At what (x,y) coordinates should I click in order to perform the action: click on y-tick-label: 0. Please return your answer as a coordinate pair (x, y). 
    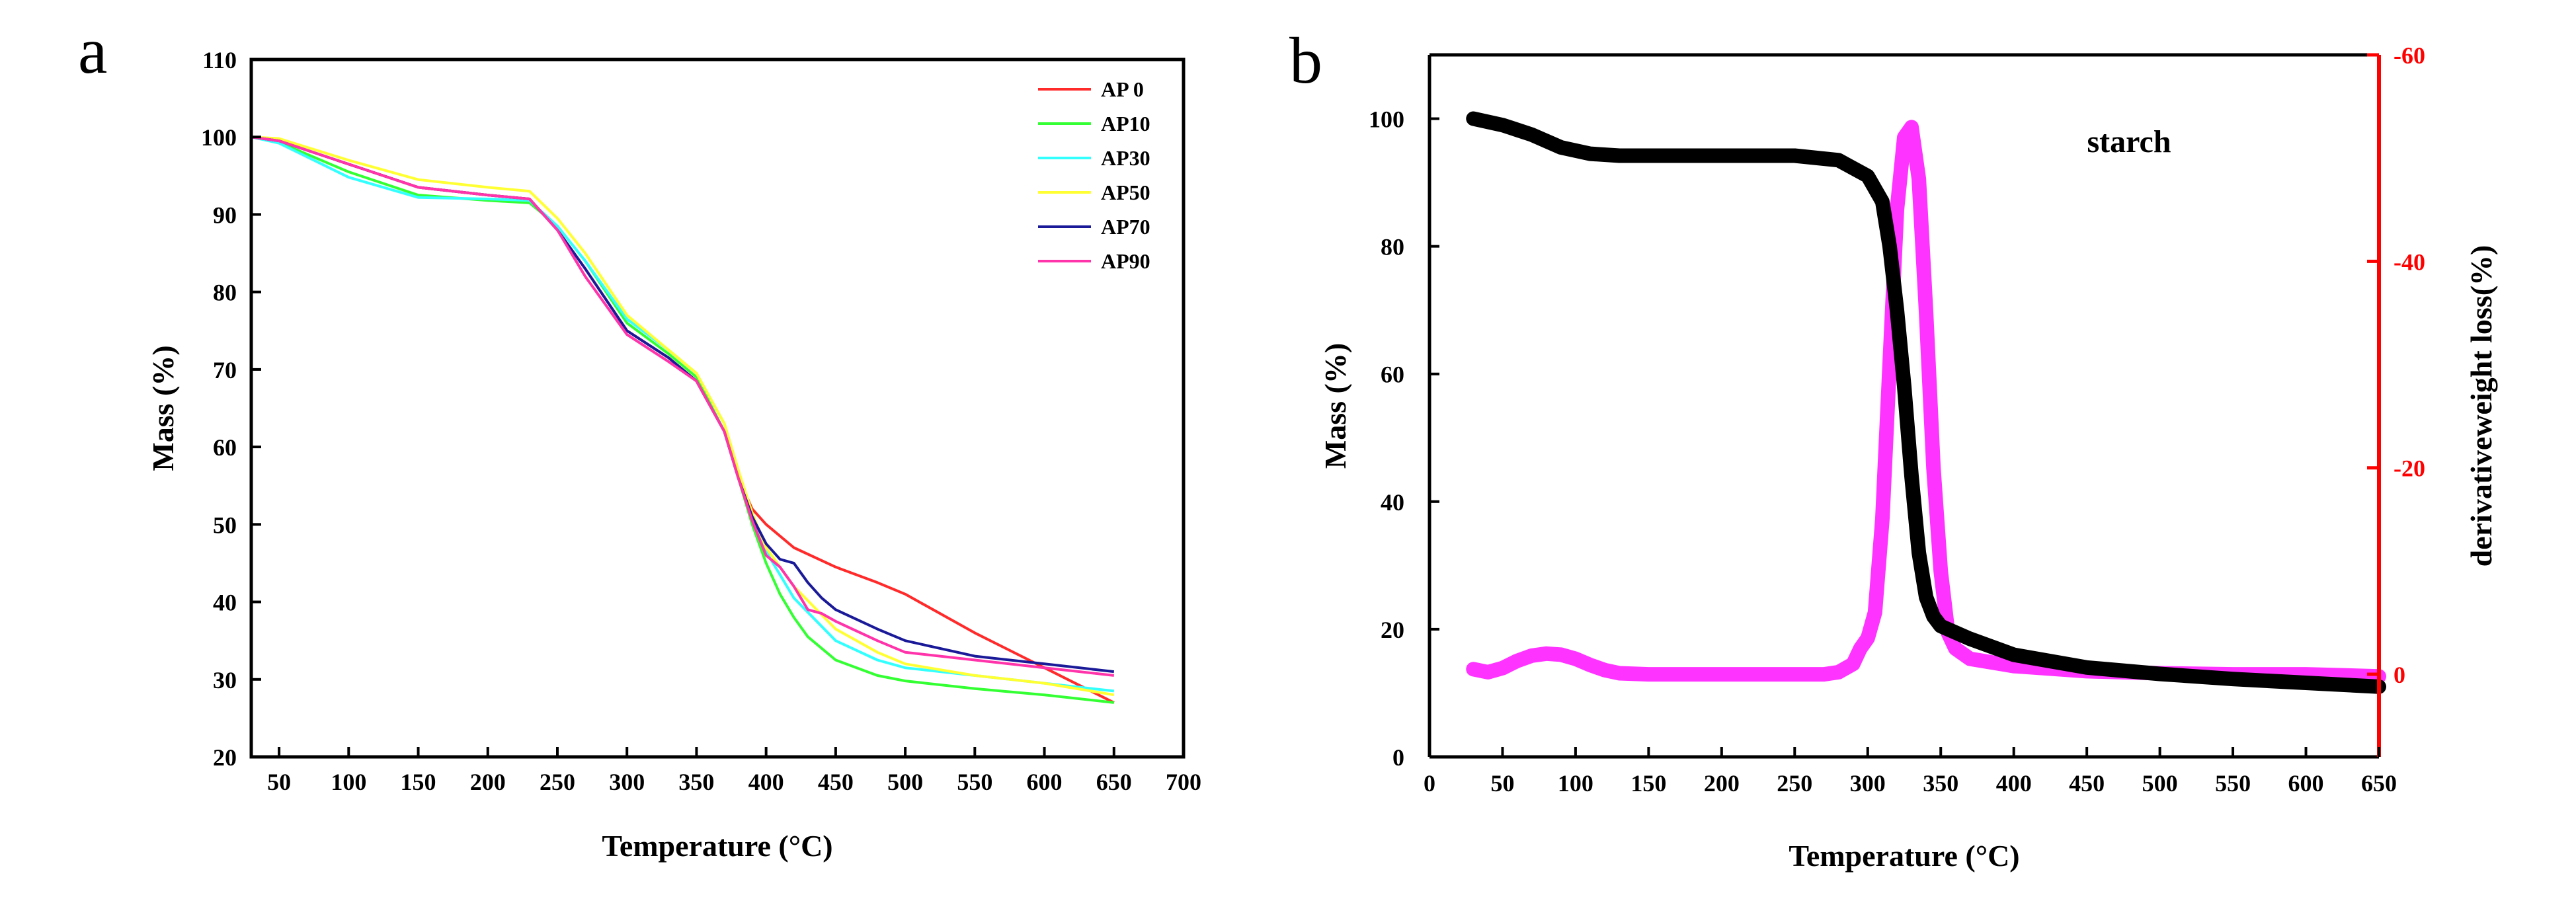
    Looking at the image, I should click on (1398, 757).